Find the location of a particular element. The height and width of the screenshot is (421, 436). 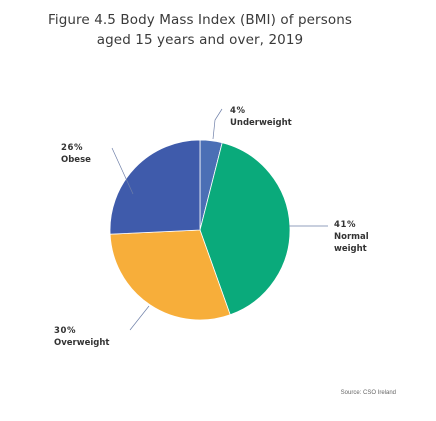

pie-slice-overweight is located at coordinates (170, 275).